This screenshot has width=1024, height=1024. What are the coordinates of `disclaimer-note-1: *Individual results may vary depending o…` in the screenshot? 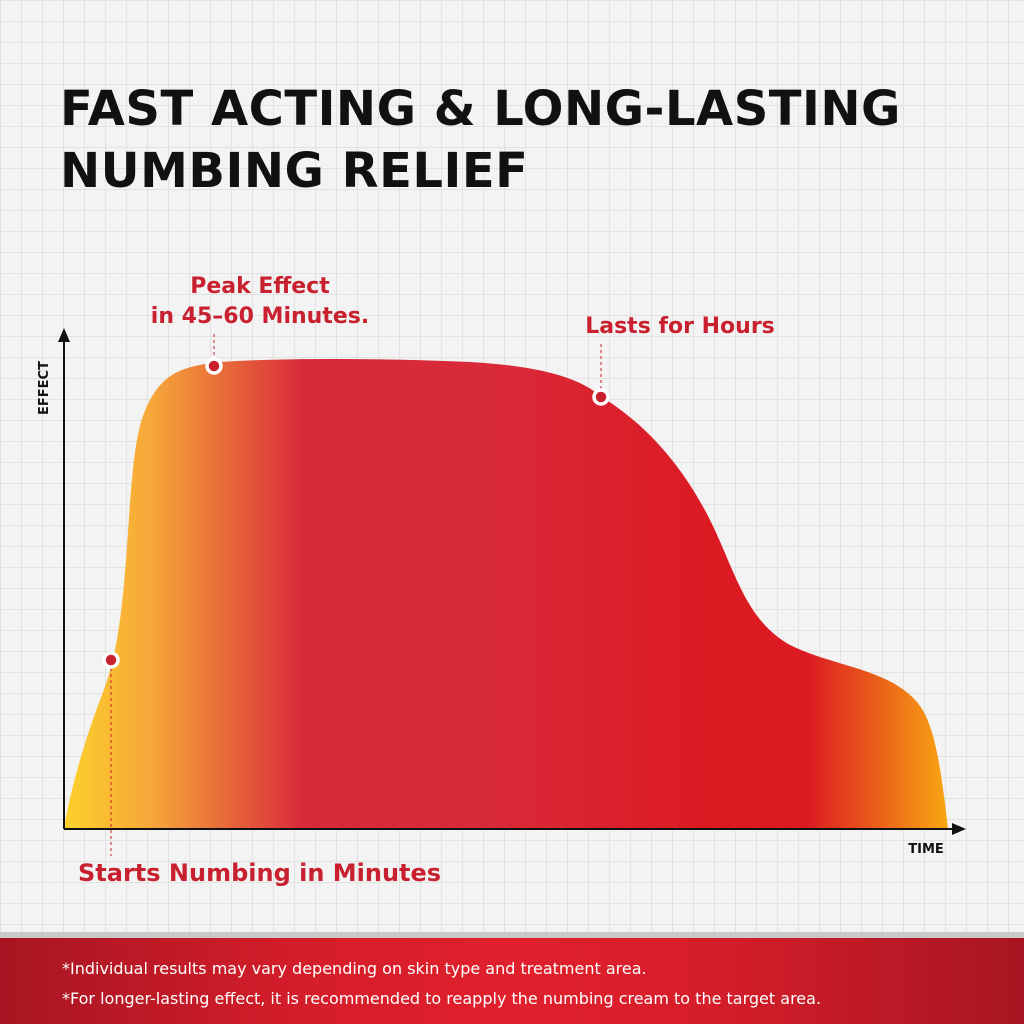 It's located at (354, 968).